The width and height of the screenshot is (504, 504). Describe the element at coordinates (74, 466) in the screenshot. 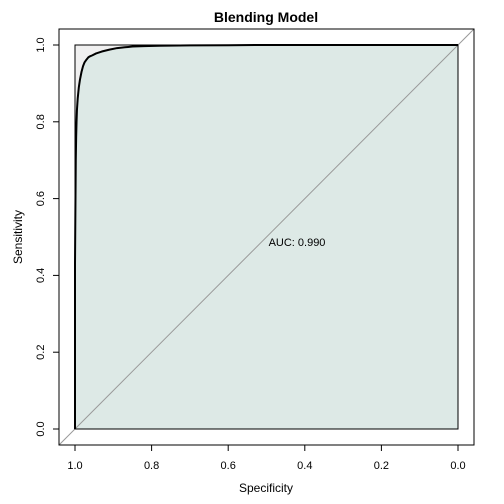

I see `x-tick-label: 1.0` at that location.